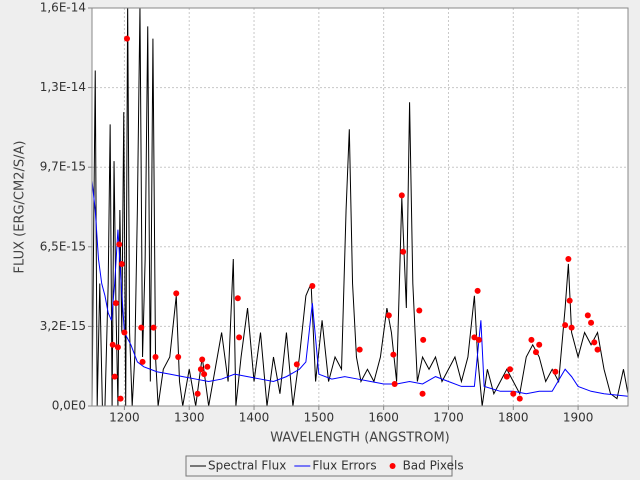 The height and width of the screenshot is (480, 640). Describe the element at coordinates (578, 418) in the screenshot. I see `x-tick-label: 1900` at that location.